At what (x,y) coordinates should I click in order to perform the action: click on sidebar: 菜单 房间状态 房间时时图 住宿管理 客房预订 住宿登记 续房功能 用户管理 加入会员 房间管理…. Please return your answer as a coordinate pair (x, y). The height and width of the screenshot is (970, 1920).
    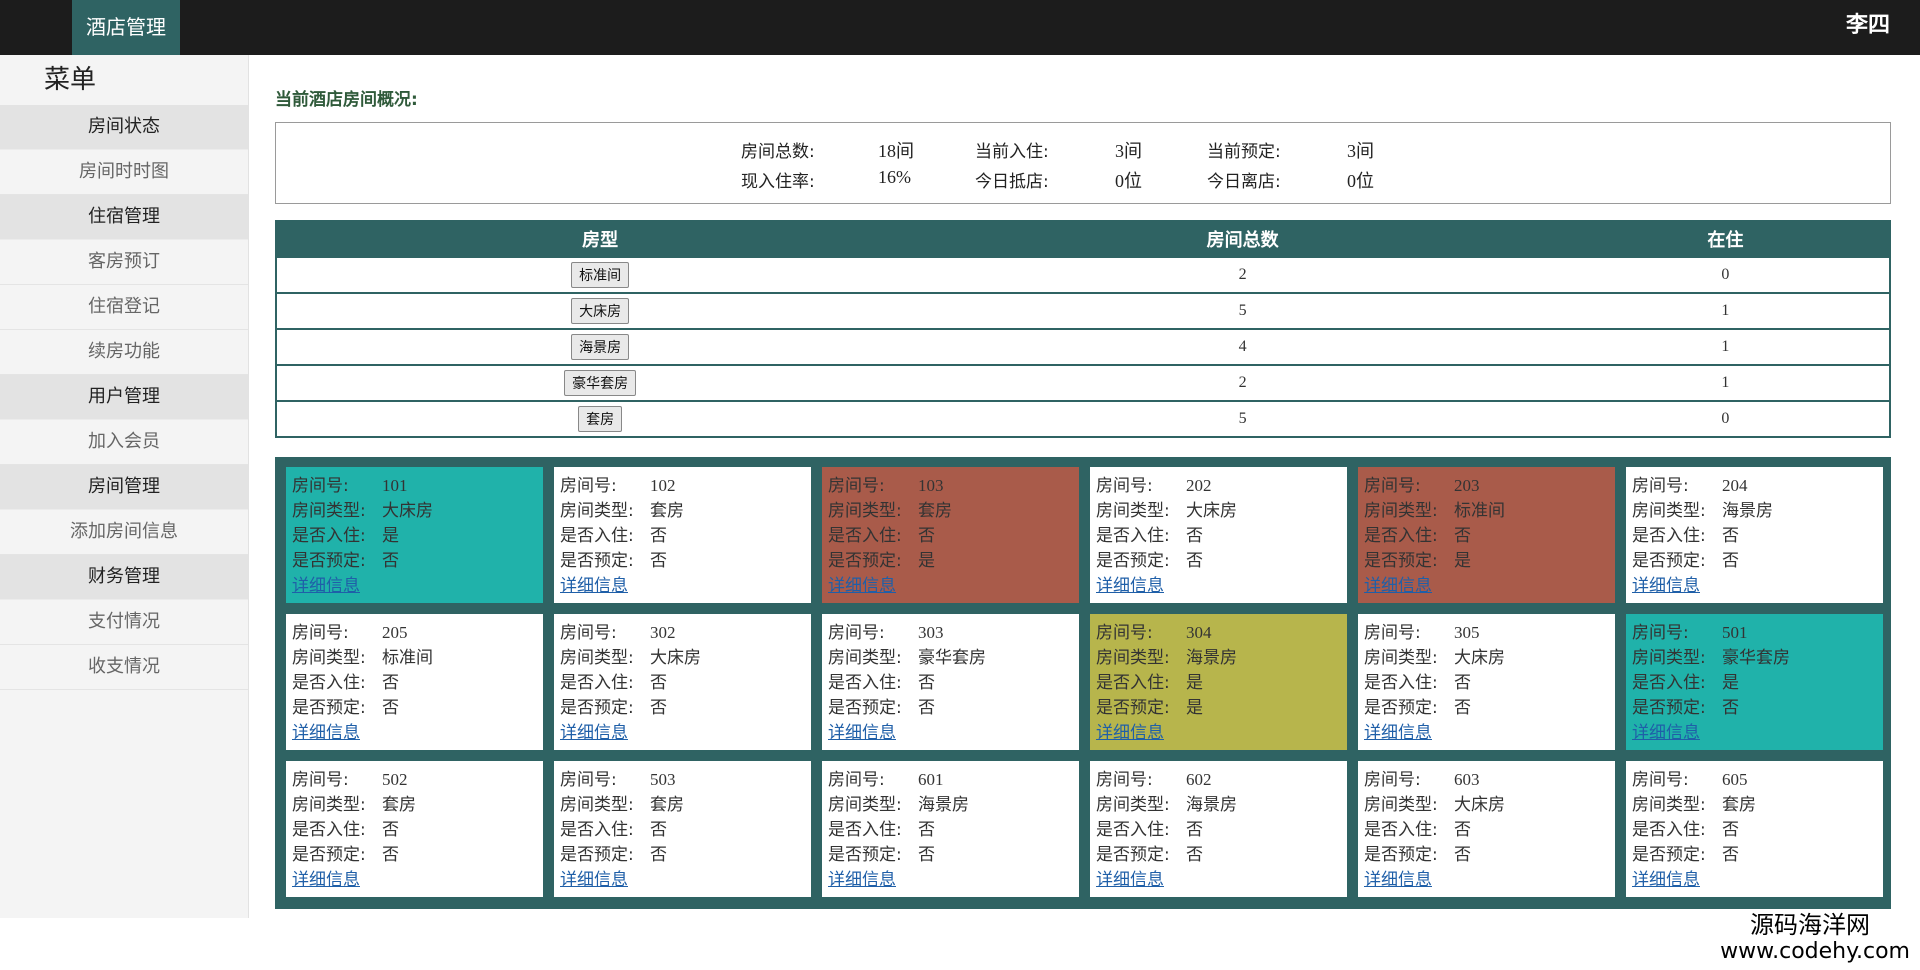
    Looking at the image, I should click on (124, 486).